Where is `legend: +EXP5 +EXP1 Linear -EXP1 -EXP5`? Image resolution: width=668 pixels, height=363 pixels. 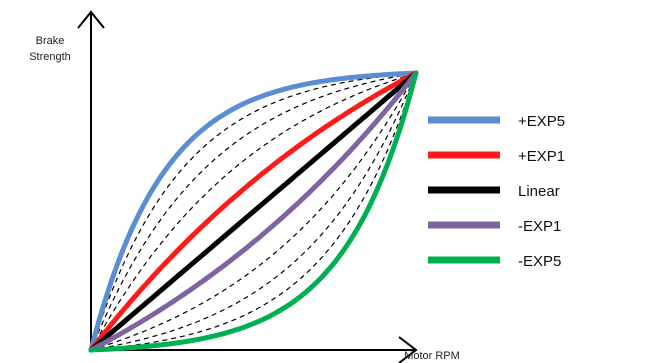
legend: +EXP5 +EXP1 Linear -EXP1 -EXP5 is located at coordinates (496, 191).